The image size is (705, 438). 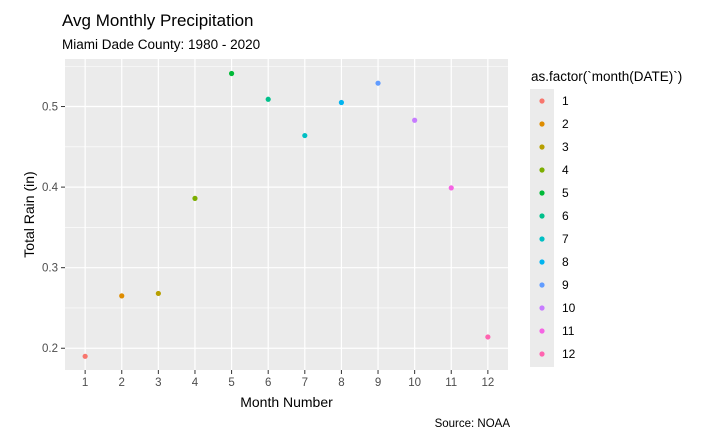 I want to click on x-tick-label: 5, so click(x=231, y=383).